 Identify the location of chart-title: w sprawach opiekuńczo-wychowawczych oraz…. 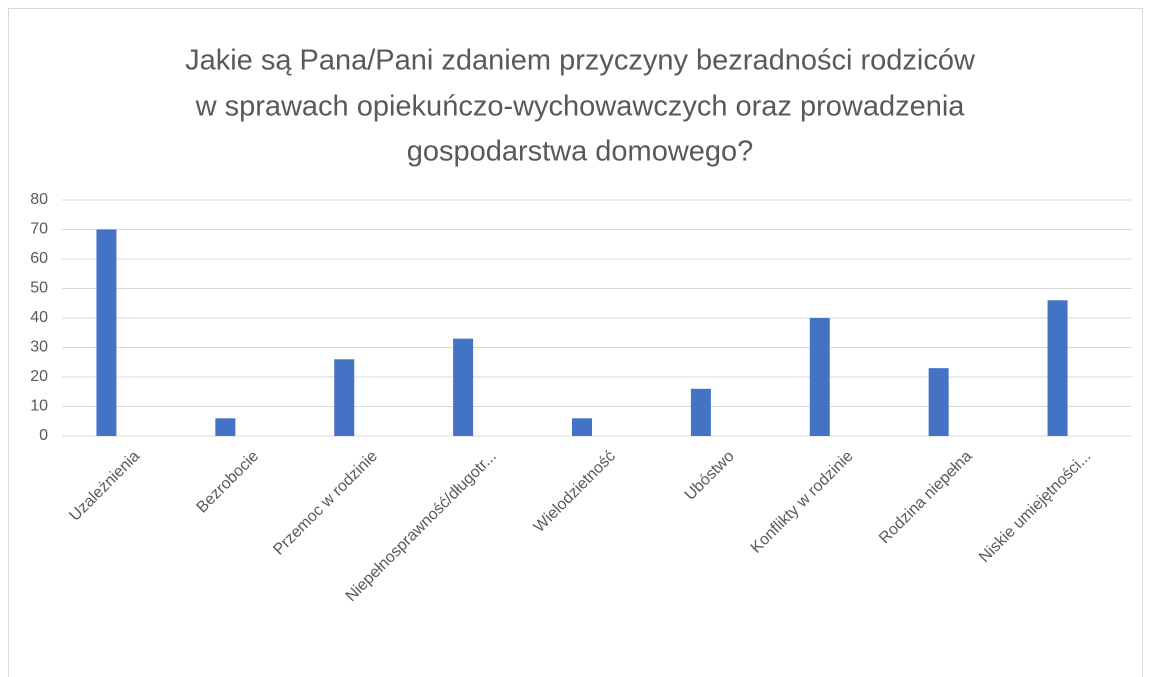
(580, 107).